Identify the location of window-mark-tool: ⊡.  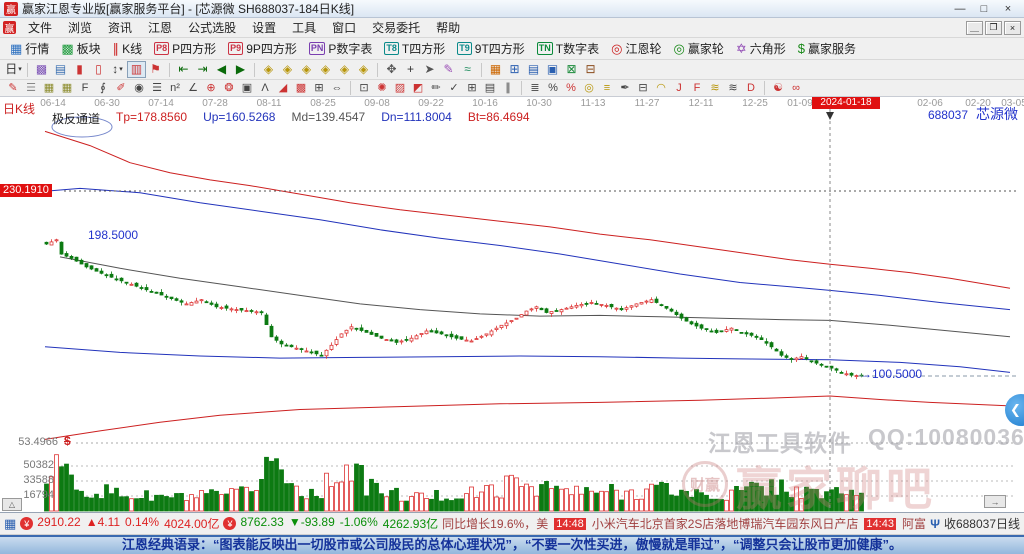
(364, 88).